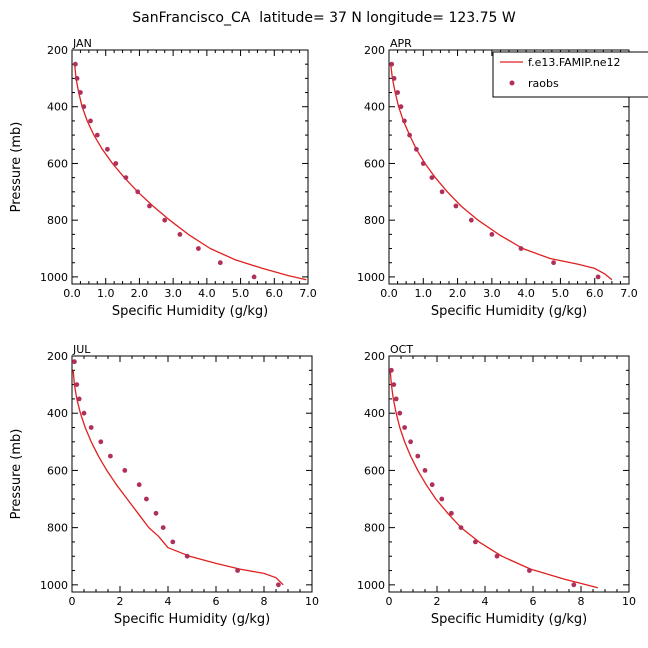 The image size is (648, 648). I want to click on legend-obs-label: raobs, so click(543, 83).